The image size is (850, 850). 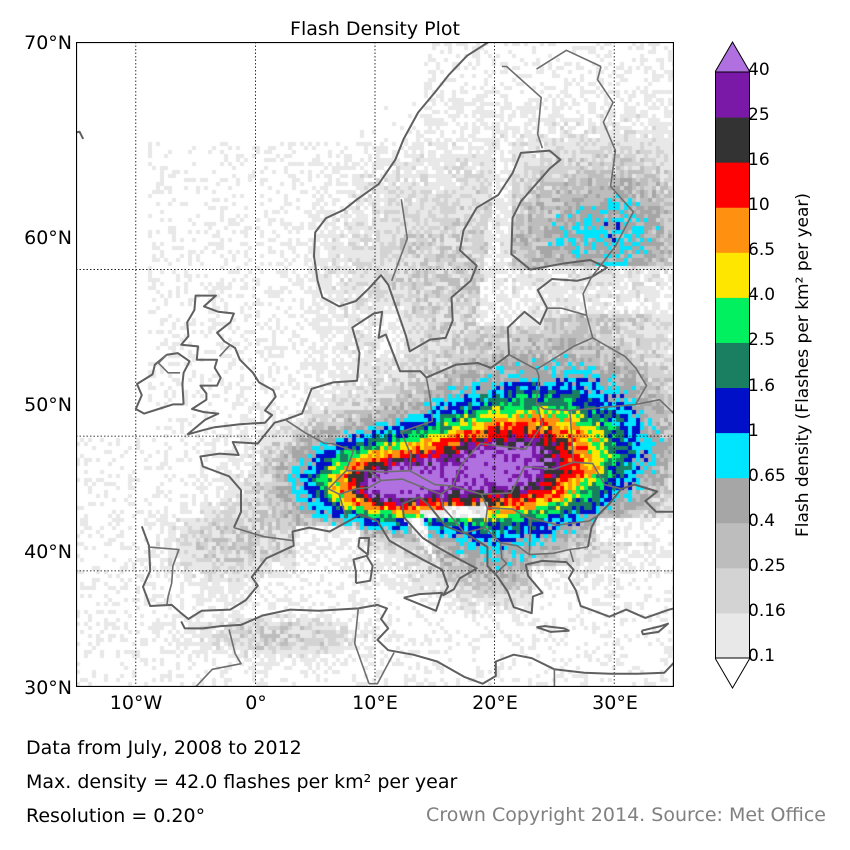 I want to click on colorbar-extend-min, so click(x=732, y=673).